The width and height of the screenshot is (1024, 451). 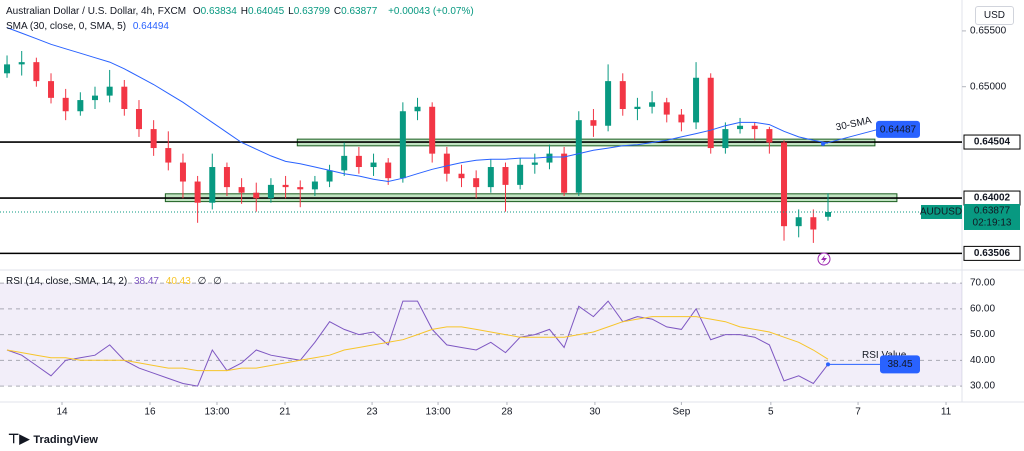 What do you see at coordinates (266, 11) in the screenshot?
I see `ohlc-value: 0.64045` at bounding box center [266, 11].